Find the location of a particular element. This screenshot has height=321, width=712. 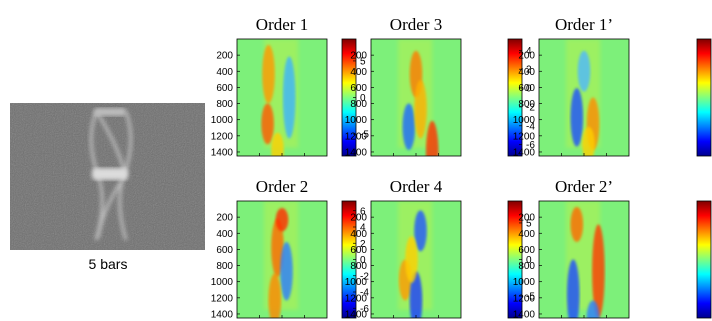

panel-5: Order 4 200 400 600 800 1000 1200 1400 5 0 -5 is located at coordinates (440, 248).